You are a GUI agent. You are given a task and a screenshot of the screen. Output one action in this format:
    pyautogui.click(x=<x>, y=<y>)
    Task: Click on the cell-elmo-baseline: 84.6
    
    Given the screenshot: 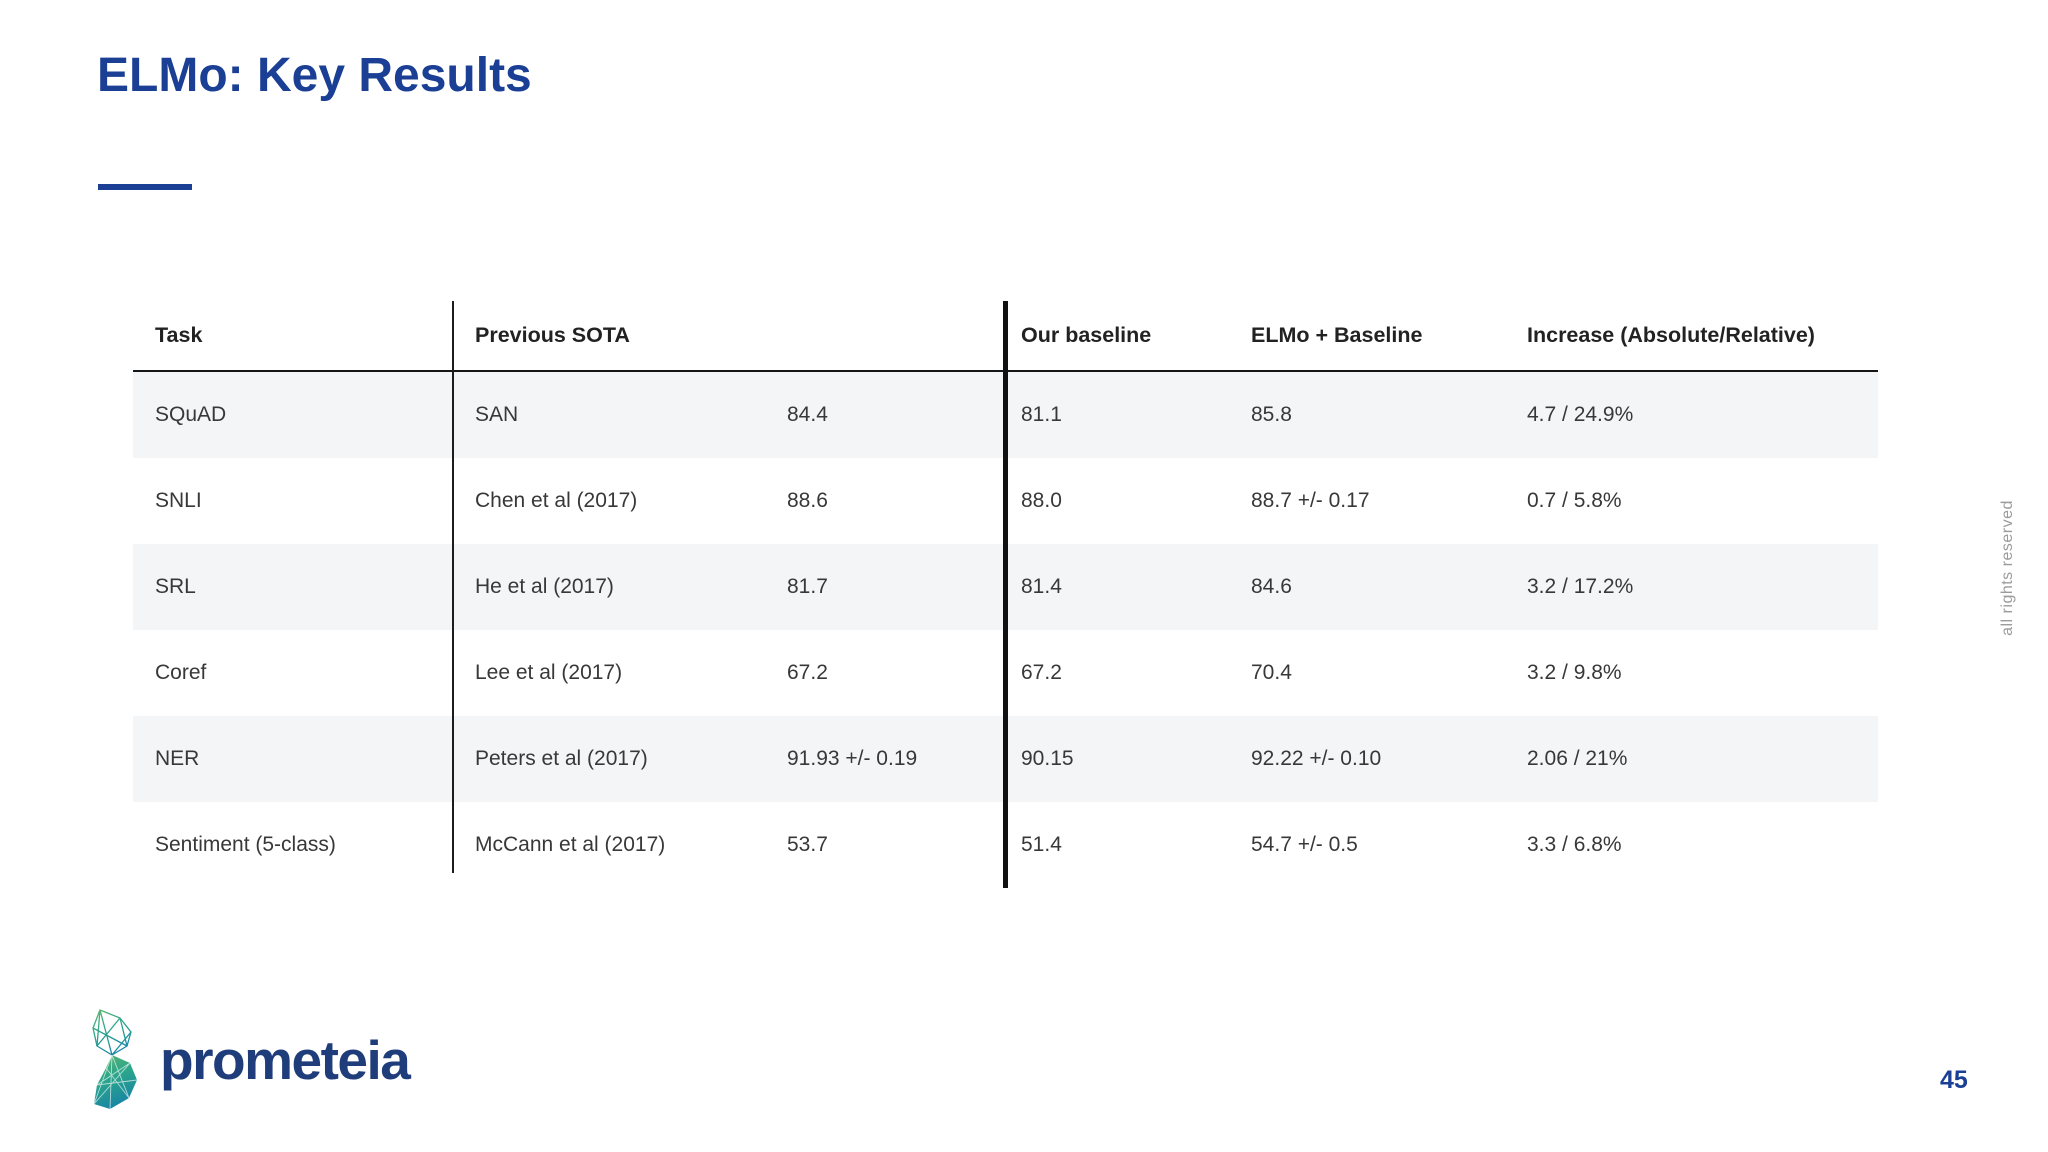 What is the action you would take?
    pyautogui.click(x=1271, y=586)
    